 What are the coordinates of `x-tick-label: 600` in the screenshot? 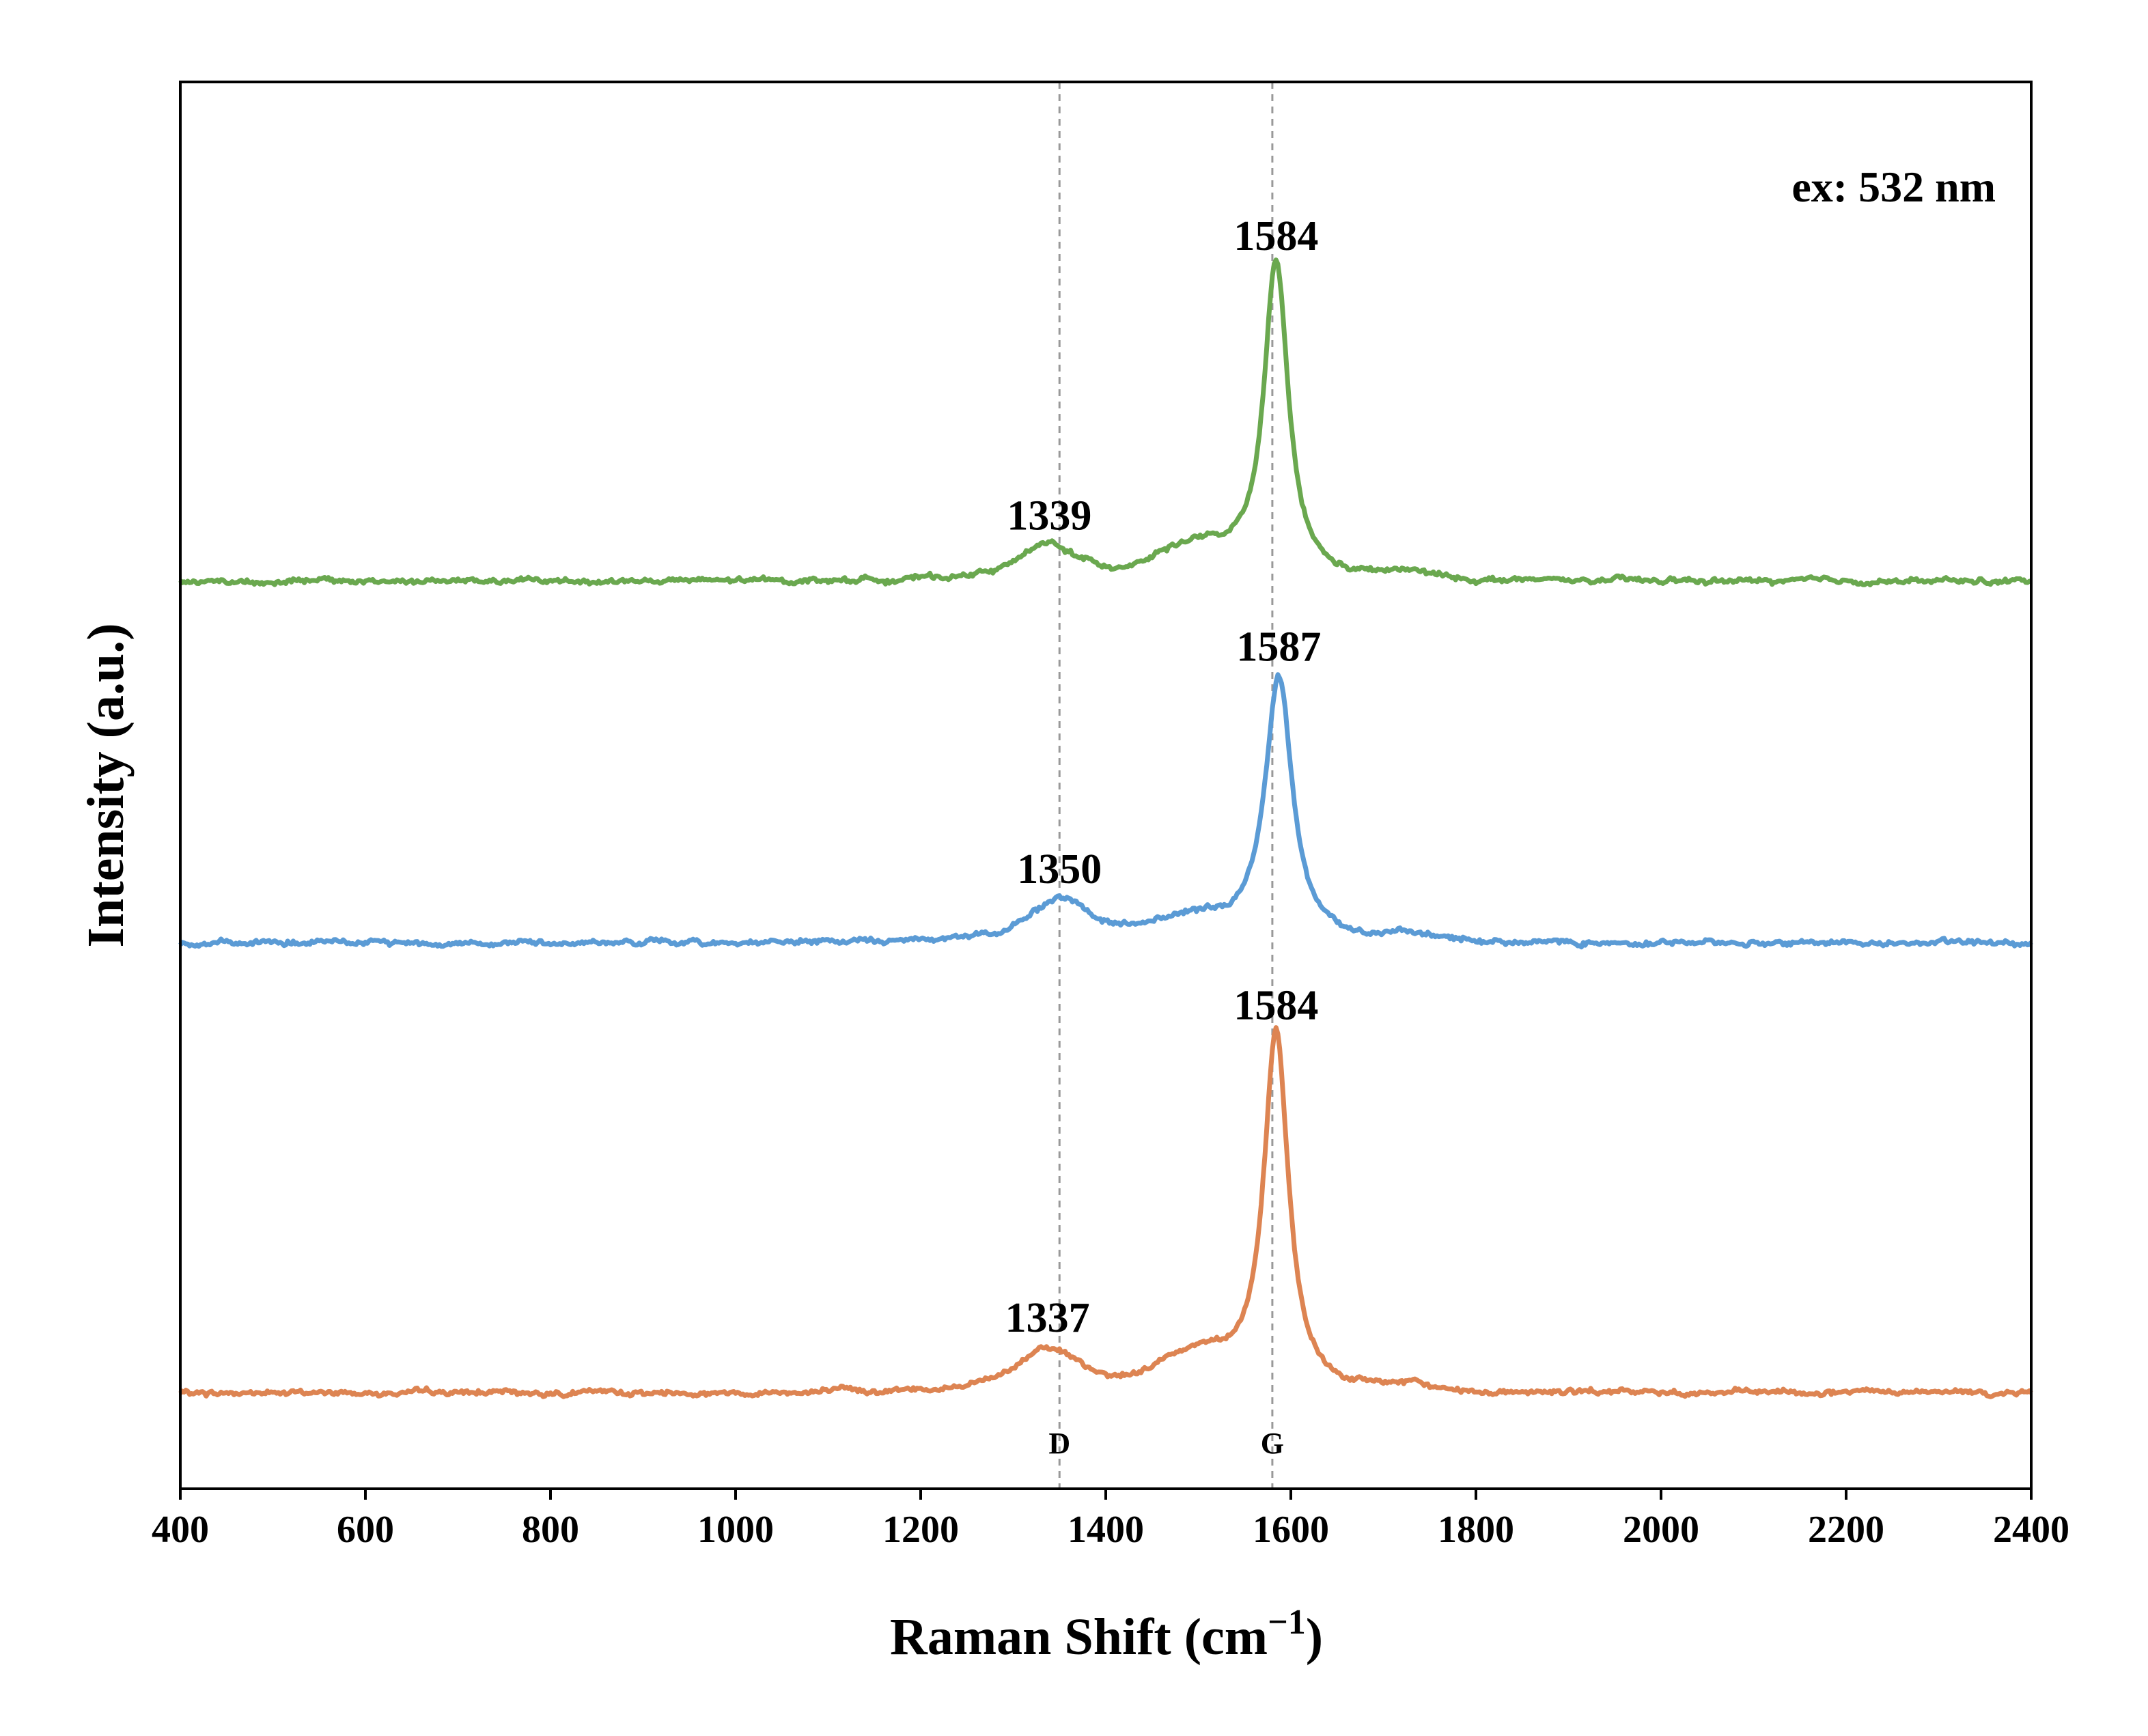 It's located at (365, 1530).